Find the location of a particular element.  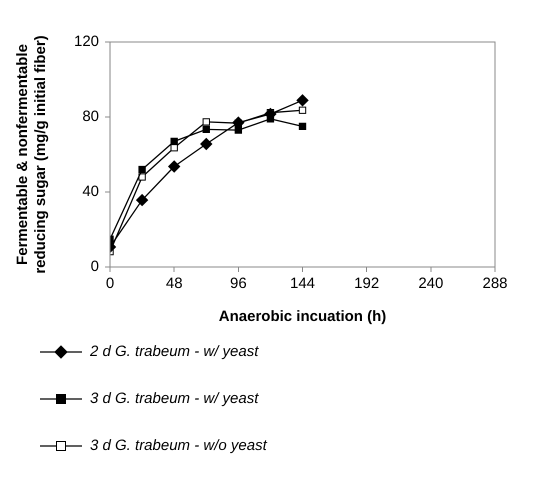

x-tick-label: 240 is located at coordinates (431, 283).